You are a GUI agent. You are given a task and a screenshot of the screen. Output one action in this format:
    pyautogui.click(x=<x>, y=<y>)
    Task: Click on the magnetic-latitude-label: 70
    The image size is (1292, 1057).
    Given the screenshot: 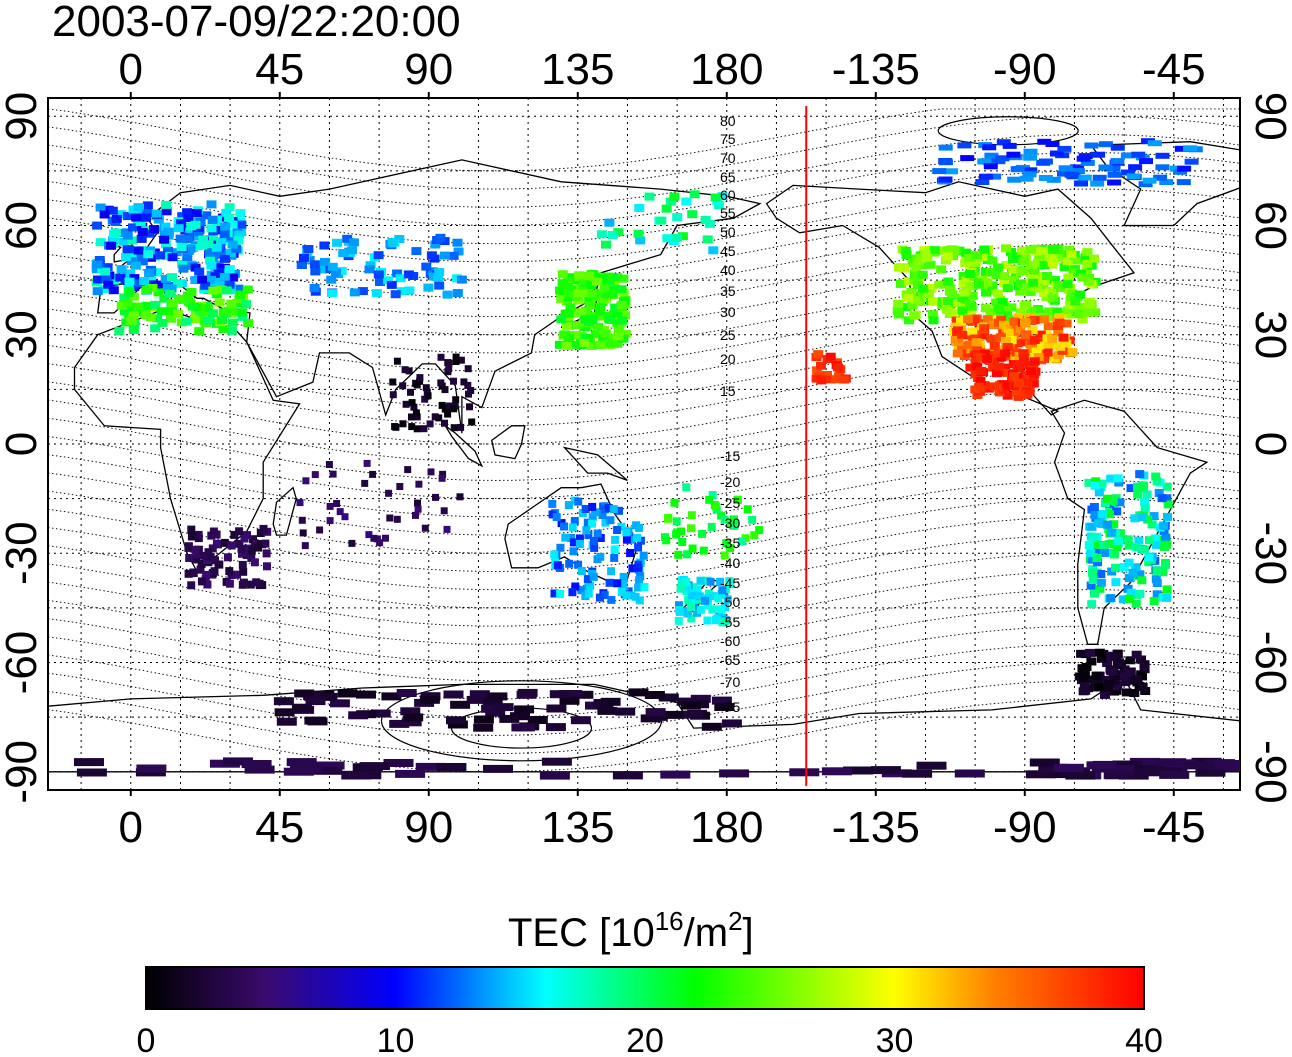 What is the action you would take?
    pyautogui.click(x=728, y=158)
    